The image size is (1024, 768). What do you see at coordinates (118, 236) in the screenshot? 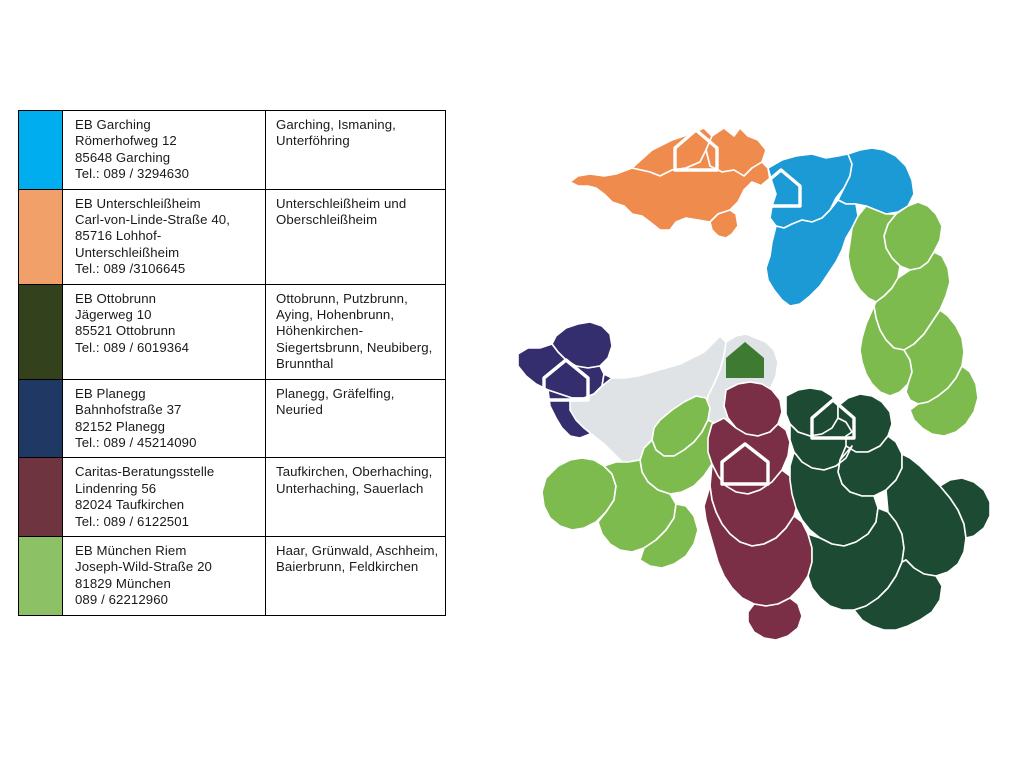
I see `office-line: 85716 Lohhof-` at bounding box center [118, 236].